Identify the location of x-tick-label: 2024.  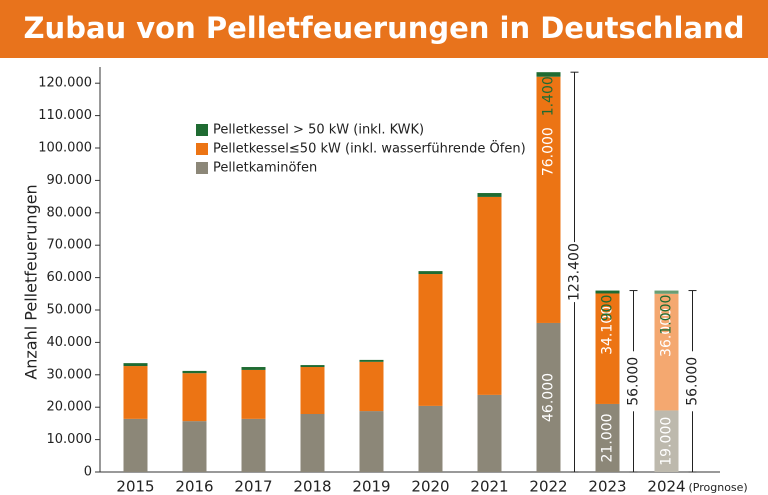
(666, 486).